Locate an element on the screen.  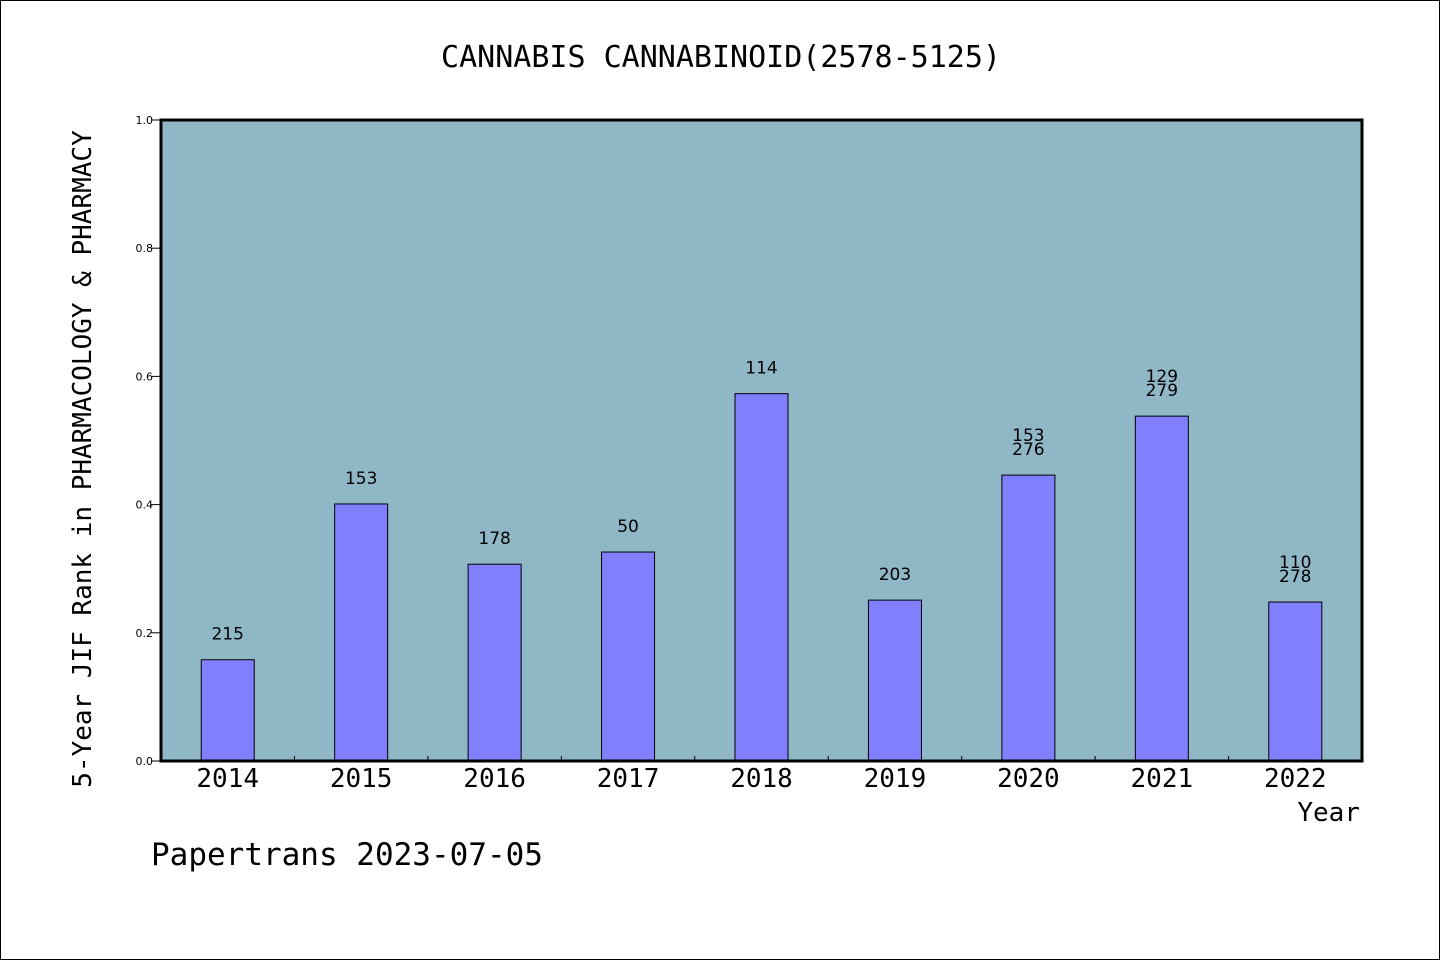
x-axis: 2014 2015 2016 2017 2018 2019 2020 2021 2022 is located at coordinates (761, 775).